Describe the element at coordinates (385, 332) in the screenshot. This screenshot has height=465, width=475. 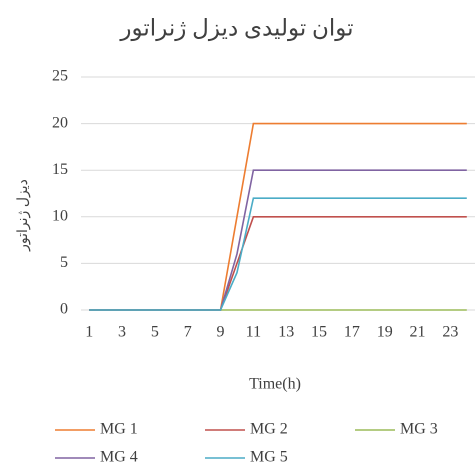
I see `x-tick-label: 19` at that location.